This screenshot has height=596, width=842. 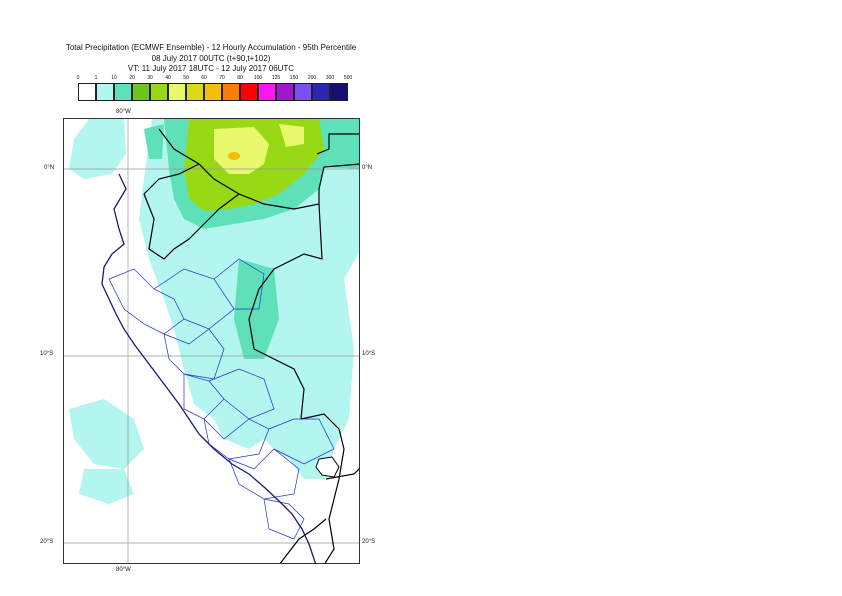 What do you see at coordinates (240, 78) in the screenshot?
I see `legend-threshold-label: 80` at bounding box center [240, 78].